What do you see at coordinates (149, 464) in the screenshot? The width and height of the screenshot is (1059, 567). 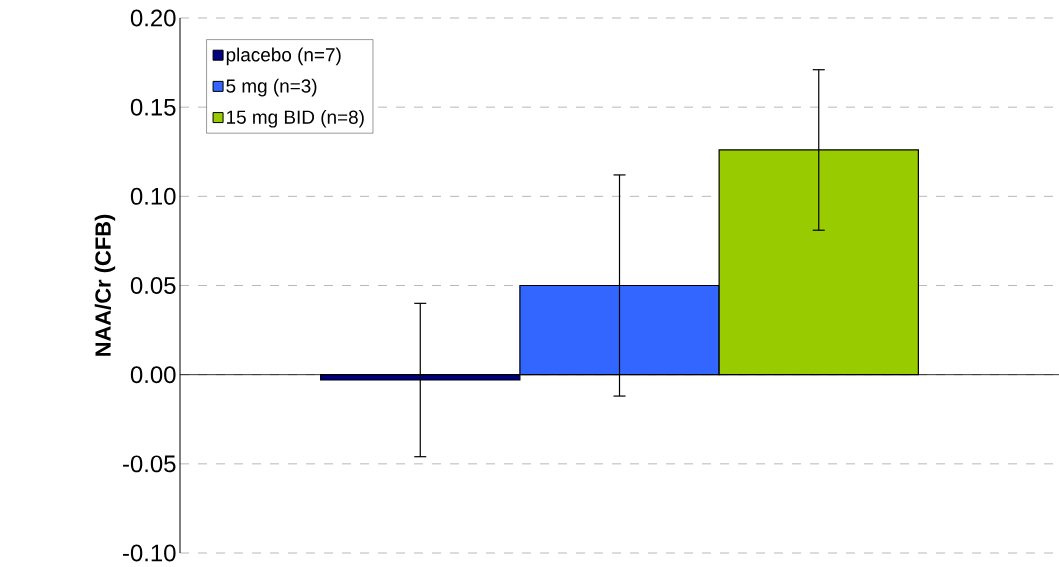 I see `y-tick-label: -0.05` at bounding box center [149, 464].